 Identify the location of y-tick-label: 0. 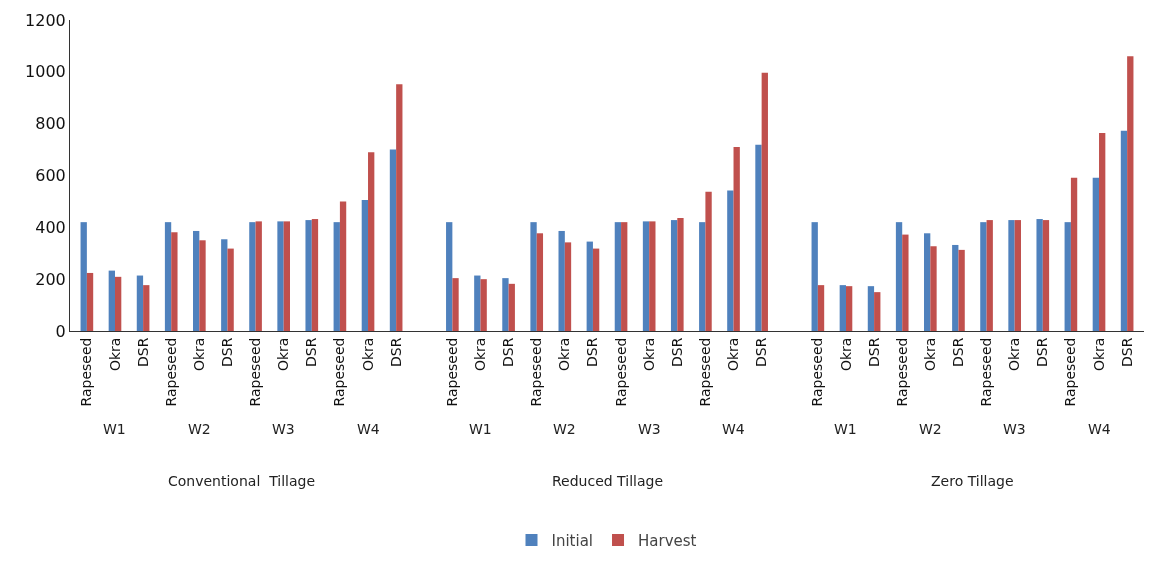
(60, 331).